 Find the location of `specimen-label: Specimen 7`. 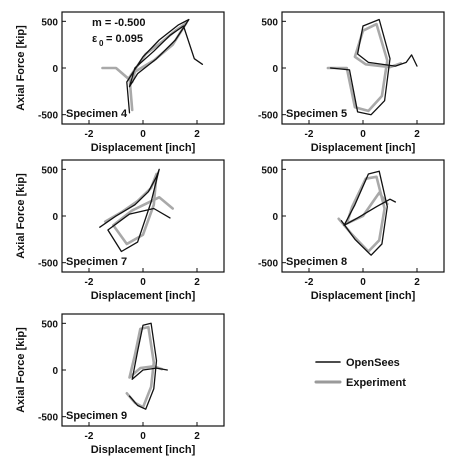

specimen-label: Specimen 7 is located at coordinates (96, 262).